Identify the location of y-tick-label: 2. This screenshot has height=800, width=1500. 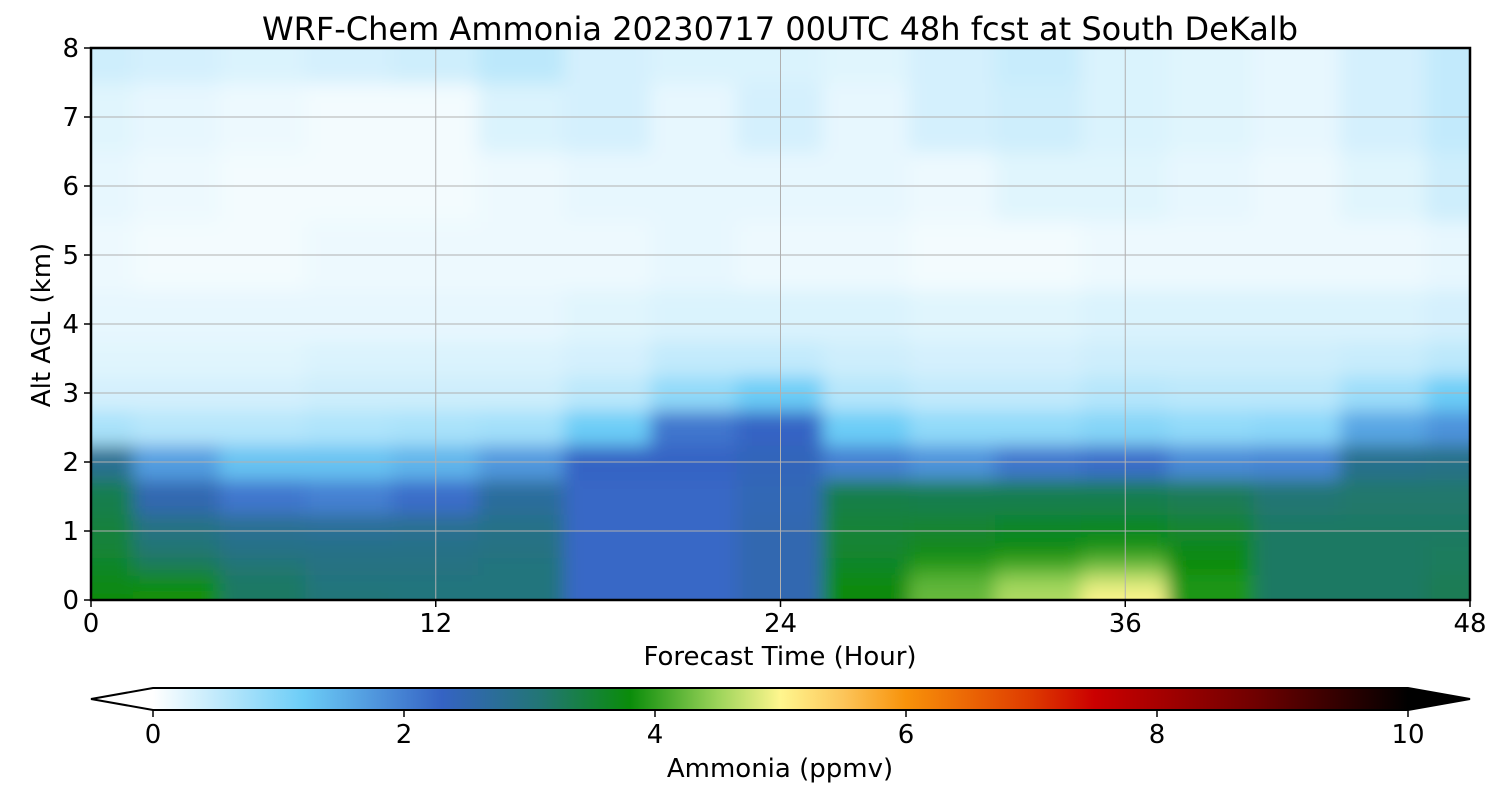
(70, 463).